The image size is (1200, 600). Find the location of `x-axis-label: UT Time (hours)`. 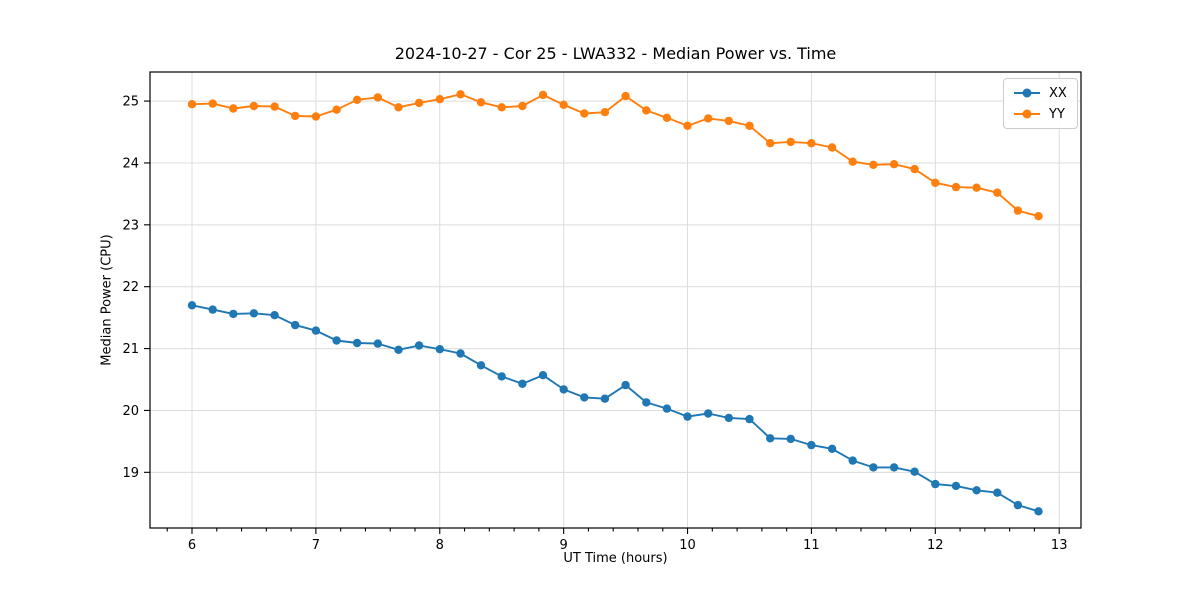

x-axis-label: UT Time (hours) is located at coordinates (615, 558).